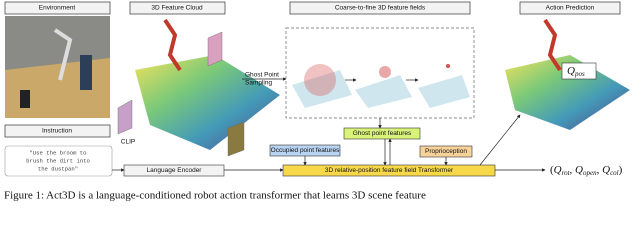 Image resolution: width=640 pixels, height=240 pixels. I want to click on instruction-text: "Use the broom to, so click(57, 152).